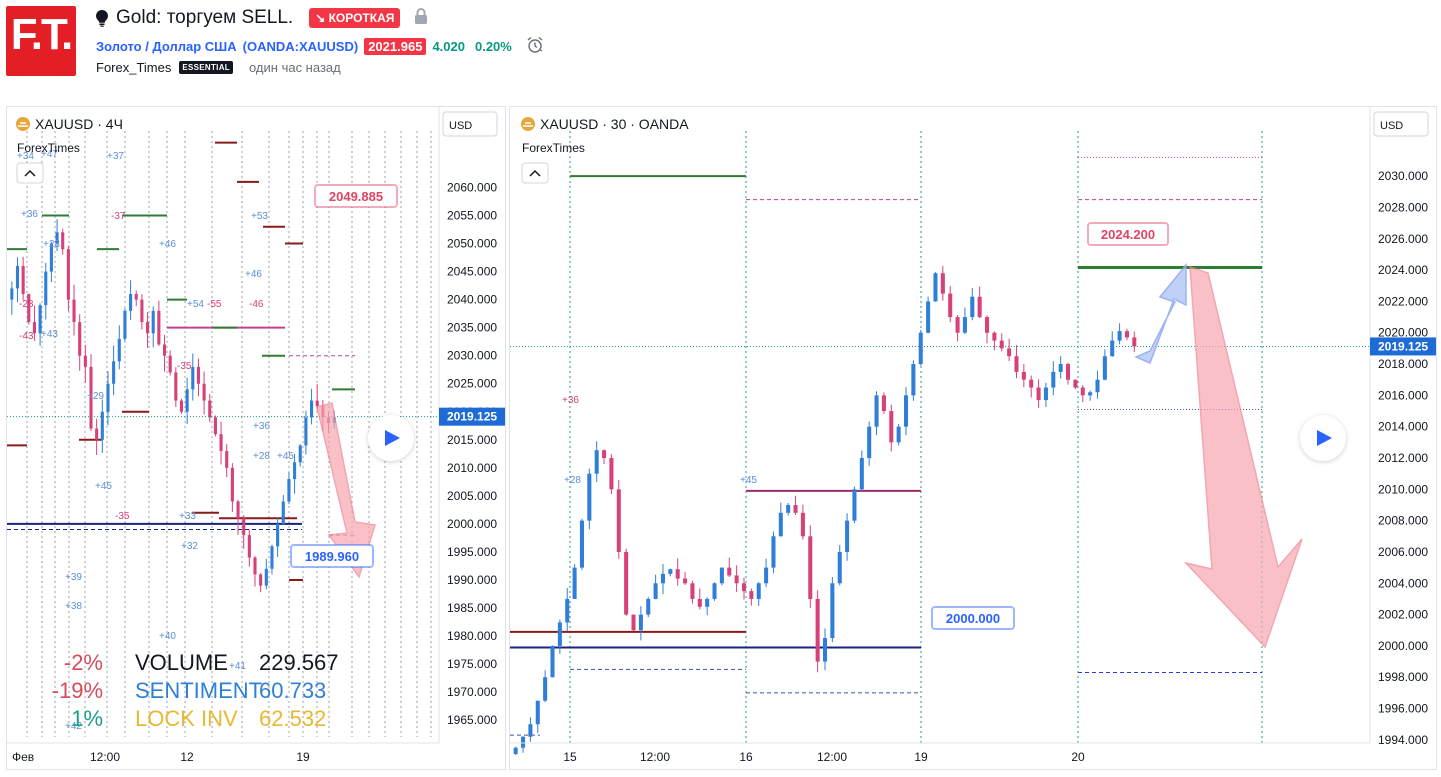 The image size is (1441, 777). I want to click on collapse-indicators-button, so click(30, 173).